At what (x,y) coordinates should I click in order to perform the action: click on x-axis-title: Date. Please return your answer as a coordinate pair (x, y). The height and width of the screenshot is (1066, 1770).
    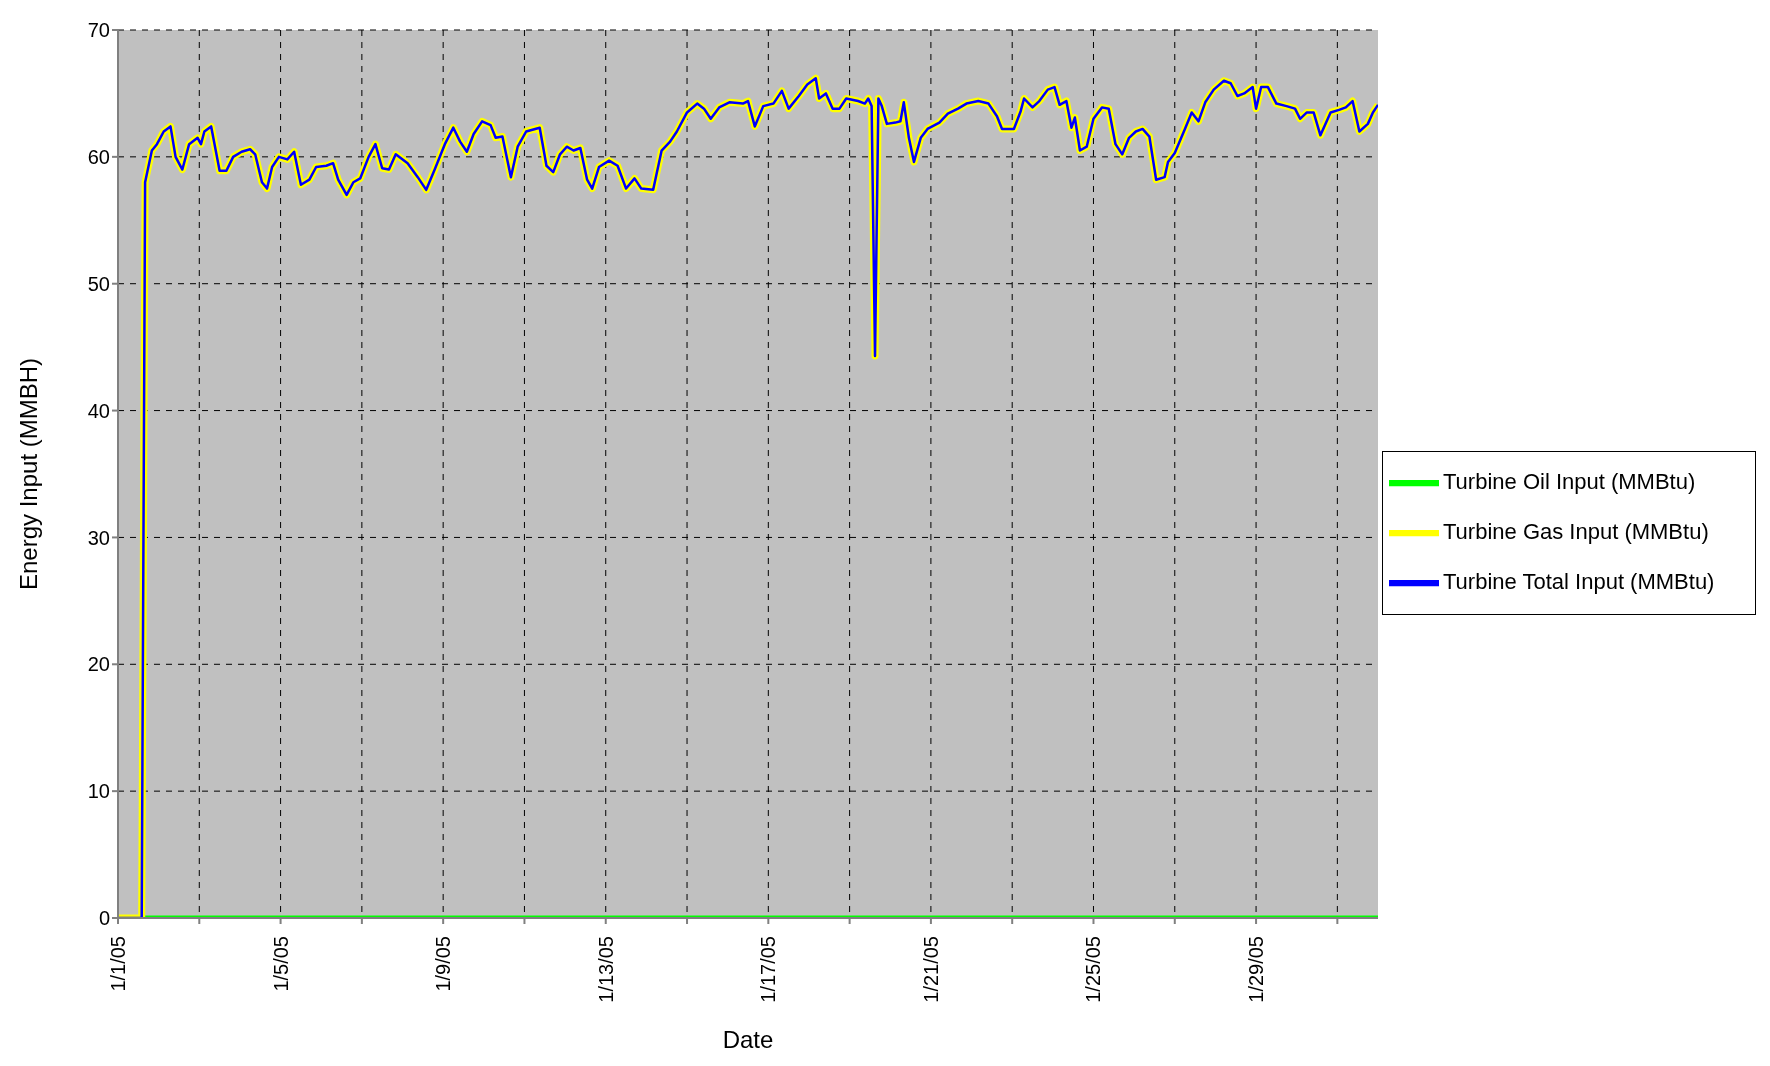
    Looking at the image, I should click on (748, 1039).